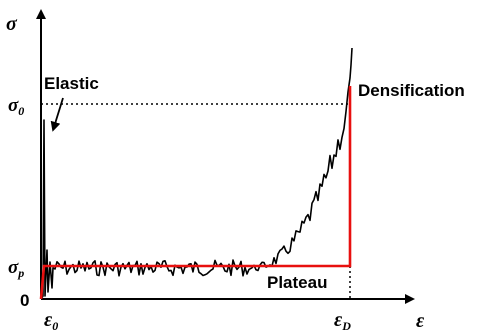 The height and width of the screenshot is (331, 491). Describe the element at coordinates (24, 300) in the screenshot. I see `origin-label: 0` at that location.